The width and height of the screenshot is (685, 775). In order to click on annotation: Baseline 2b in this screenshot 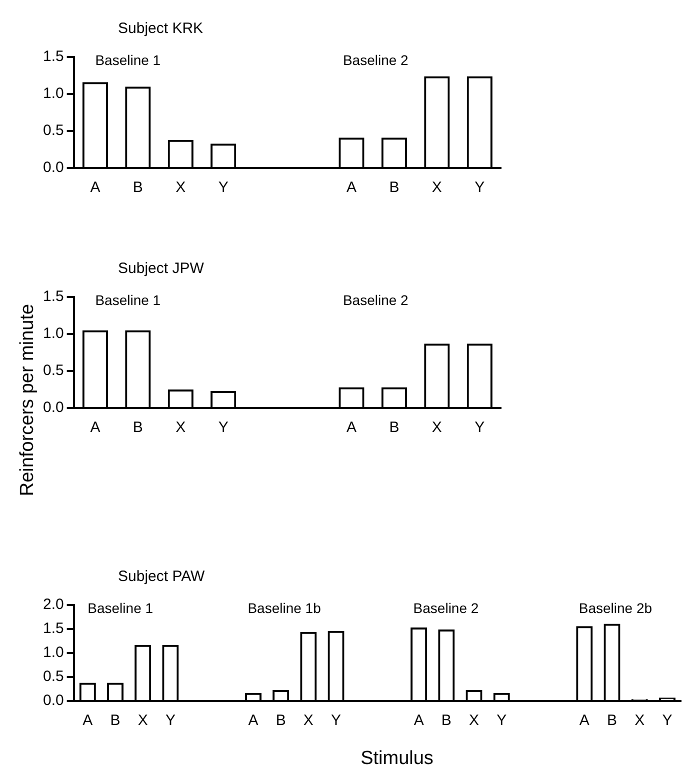, I will do `click(615, 608)`.